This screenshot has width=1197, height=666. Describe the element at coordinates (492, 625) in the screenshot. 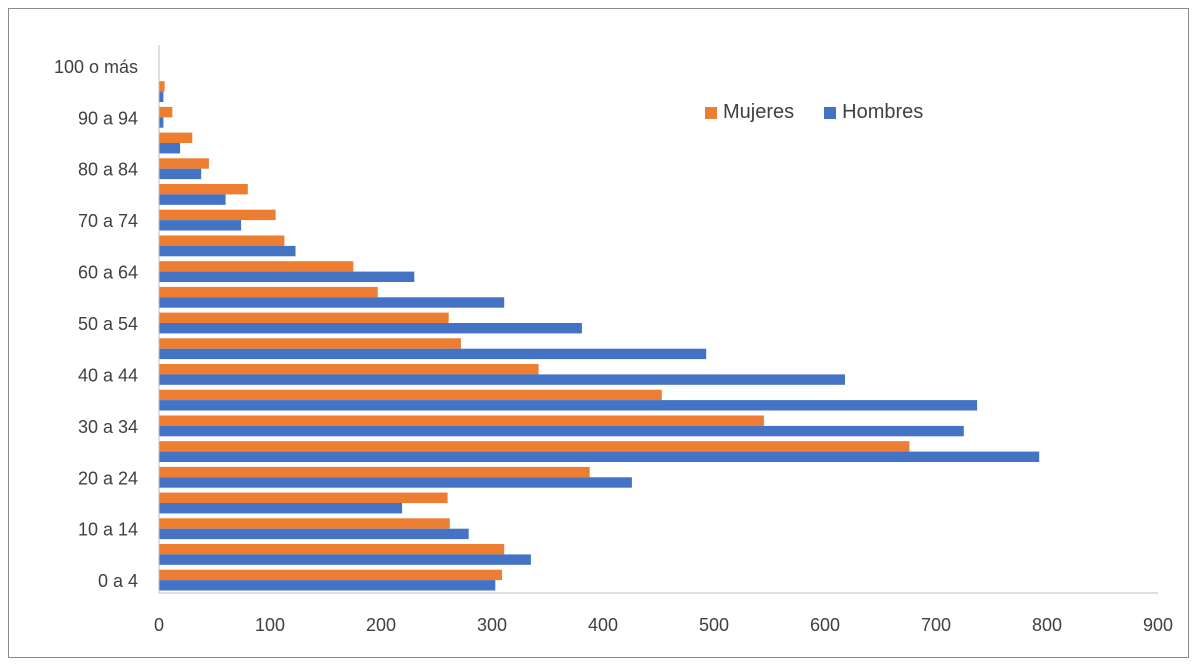

I see `x-tick-label-300: 300` at that location.